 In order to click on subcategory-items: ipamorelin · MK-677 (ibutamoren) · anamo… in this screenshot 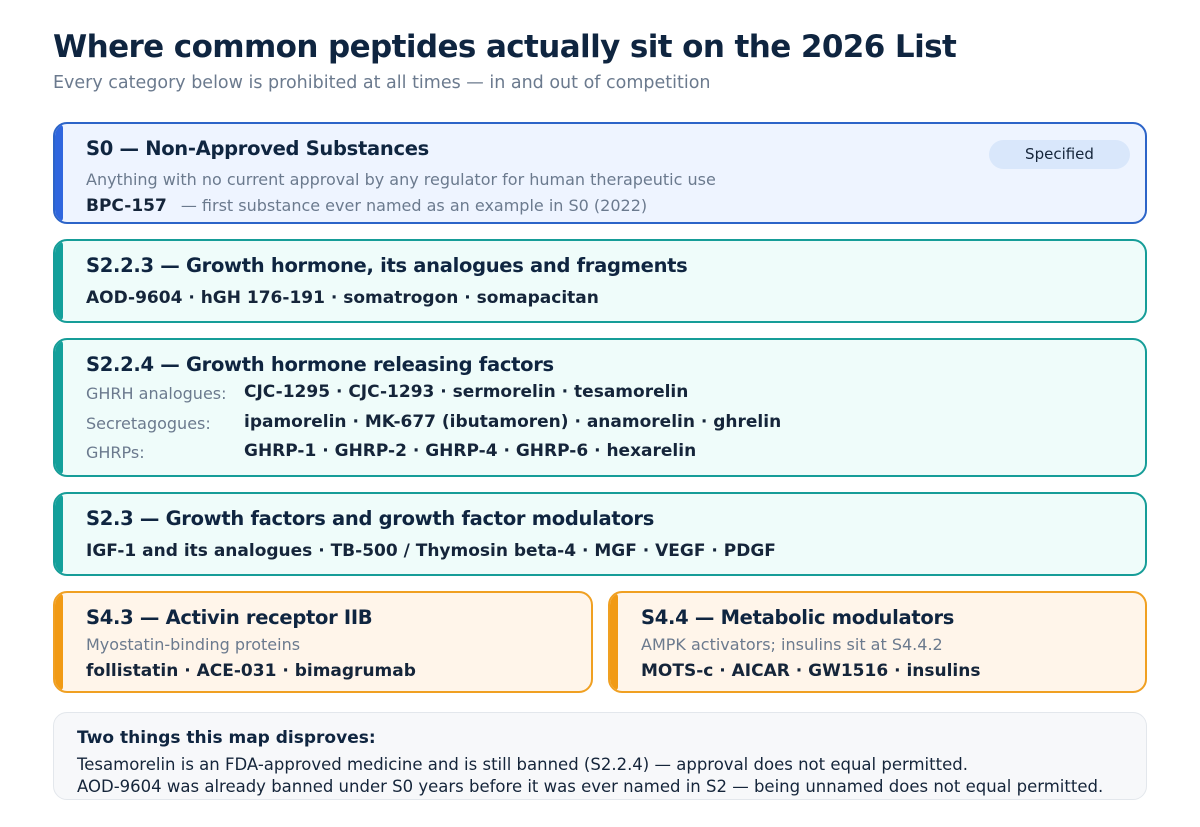, I will do `click(513, 422)`.